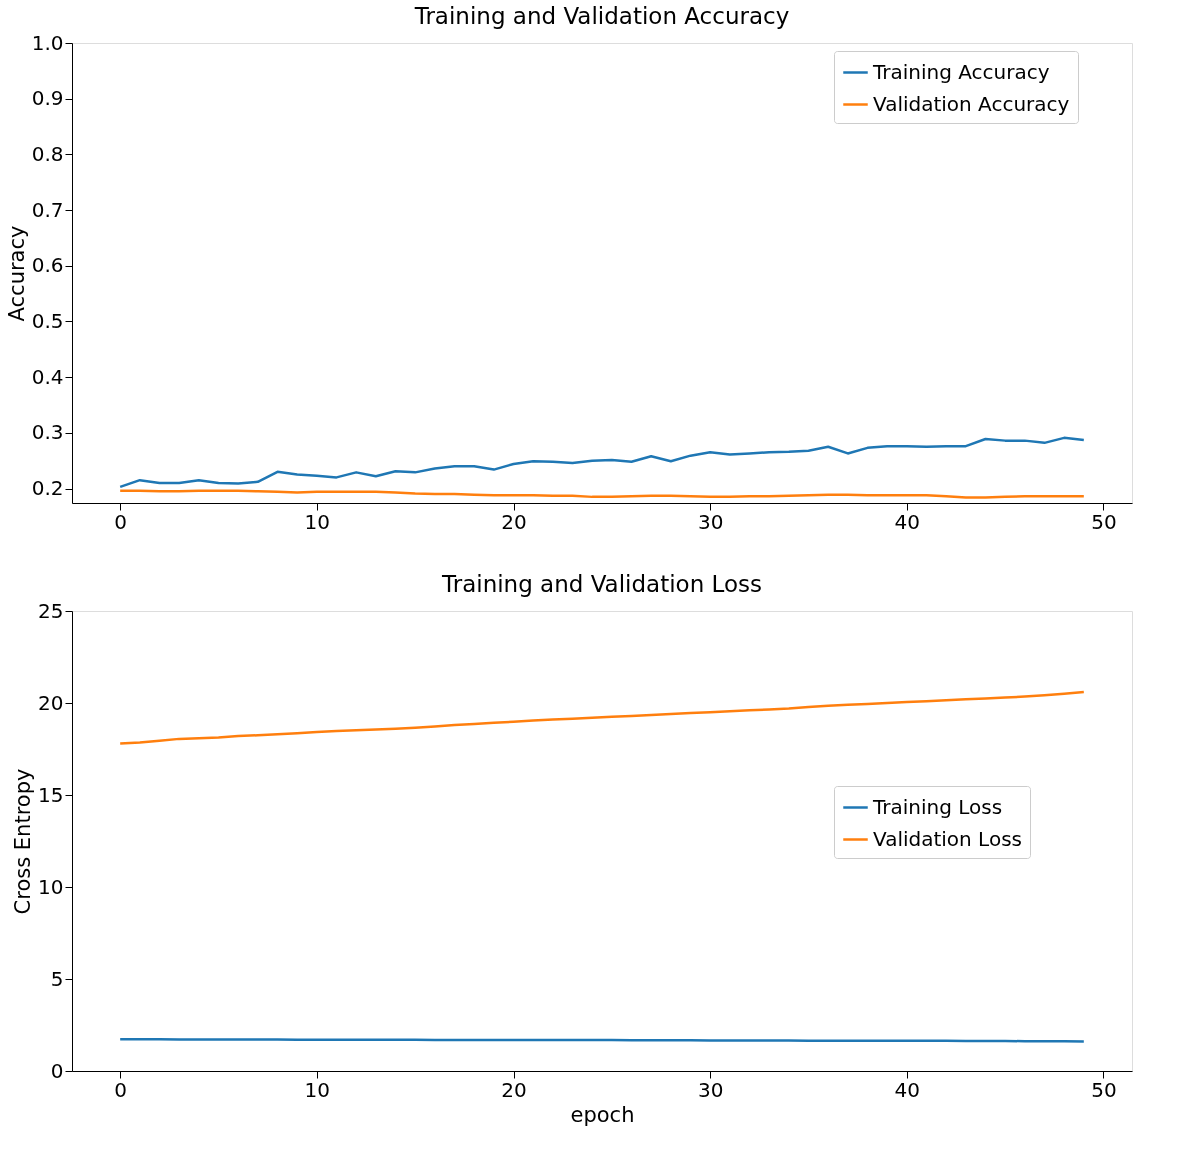 The height and width of the screenshot is (1175, 1186). What do you see at coordinates (51, 794) in the screenshot?
I see `y-tick-label: 15` at bounding box center [51, 794].